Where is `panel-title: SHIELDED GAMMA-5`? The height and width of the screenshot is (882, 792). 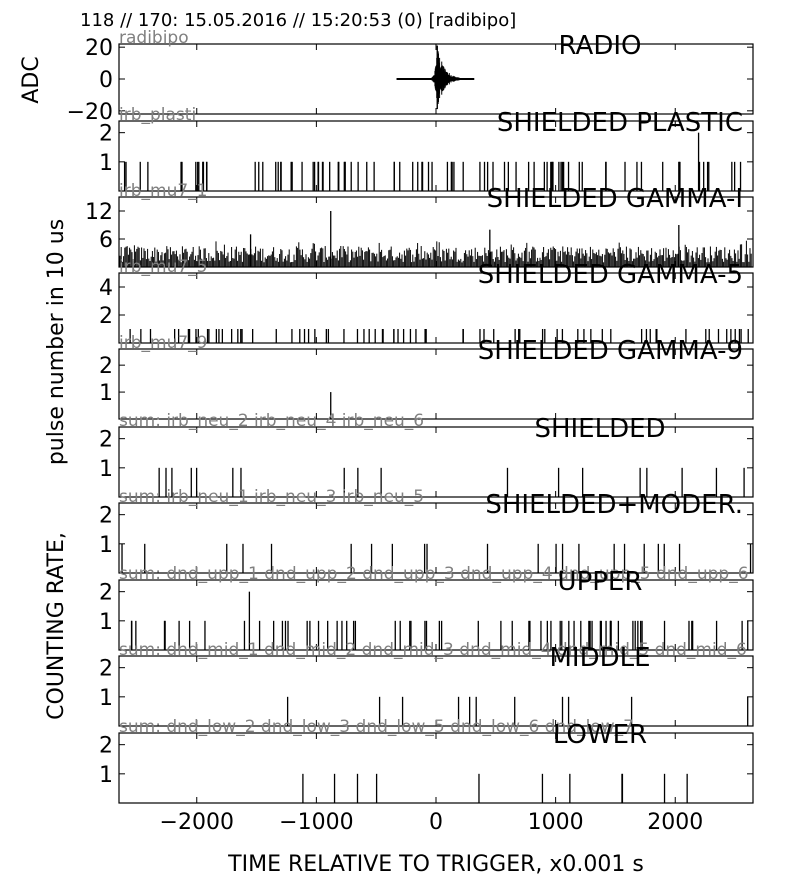
panel-title: SHIELDED GAMMA-5 is located at coordinates (610, 275).